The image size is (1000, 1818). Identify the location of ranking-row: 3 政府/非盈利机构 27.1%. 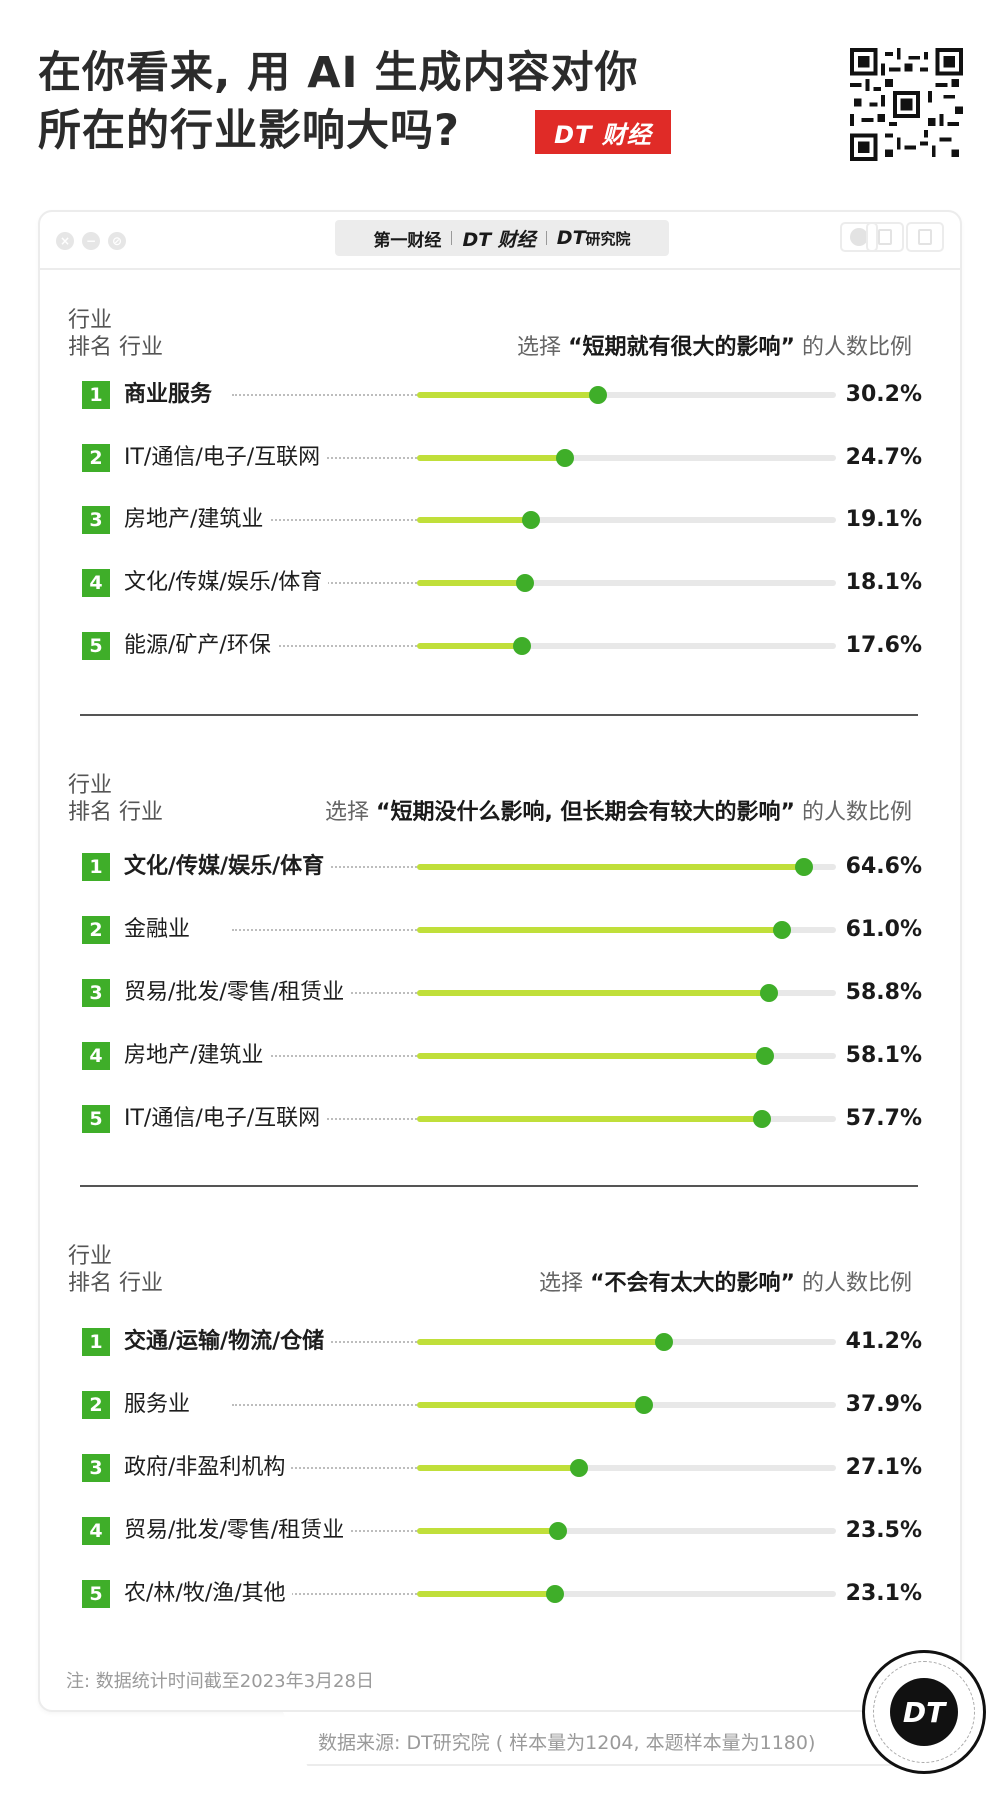
(502, 1468).